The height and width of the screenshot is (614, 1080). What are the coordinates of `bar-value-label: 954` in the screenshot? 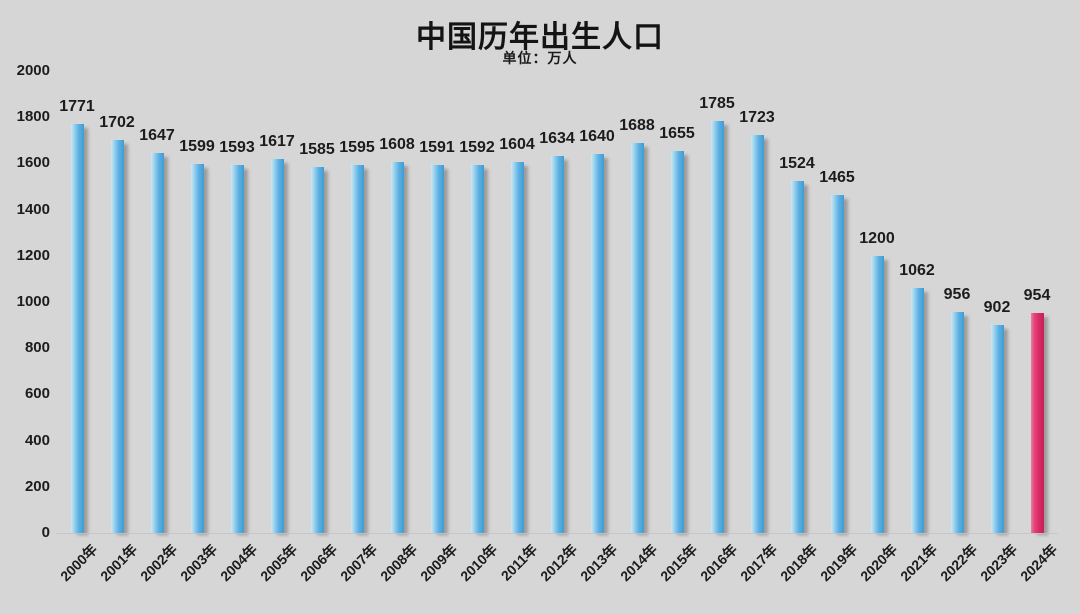 It's located at (1037, 295).